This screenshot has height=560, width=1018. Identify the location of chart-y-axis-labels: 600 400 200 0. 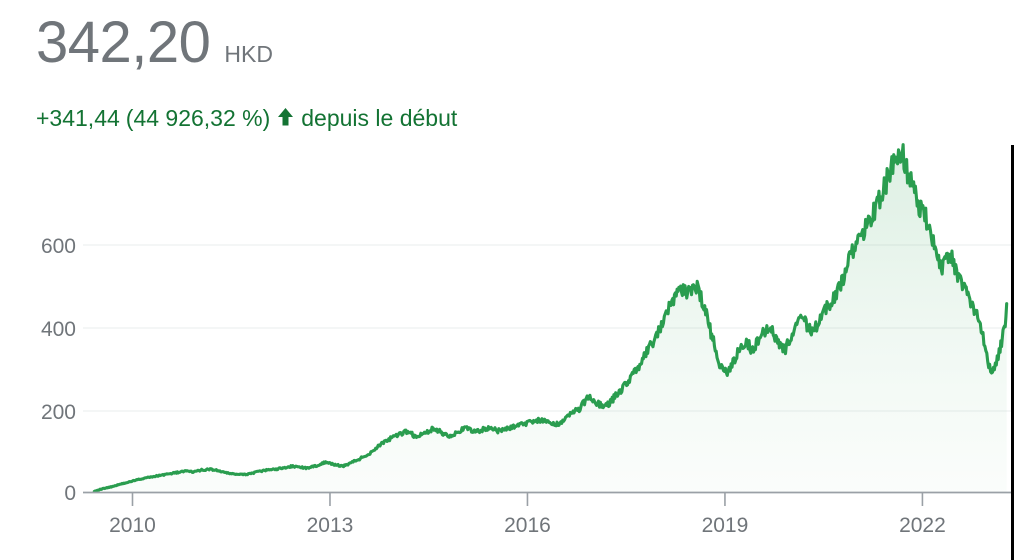
(58, 370).